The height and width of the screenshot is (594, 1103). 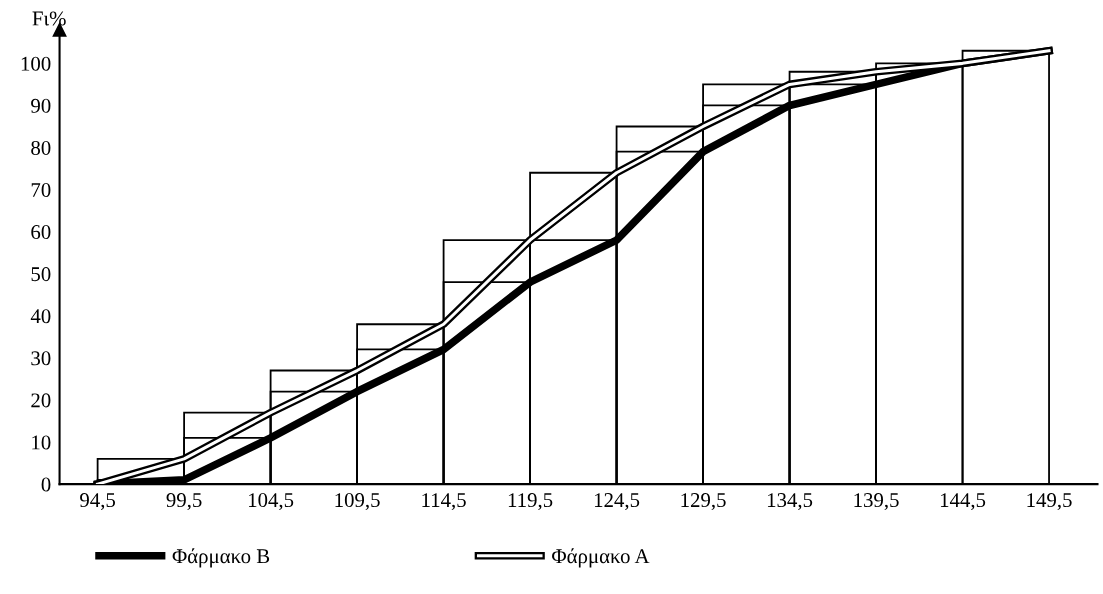 I want to click on legend-label: Φάρμακο B, so click(x=221, y=558).